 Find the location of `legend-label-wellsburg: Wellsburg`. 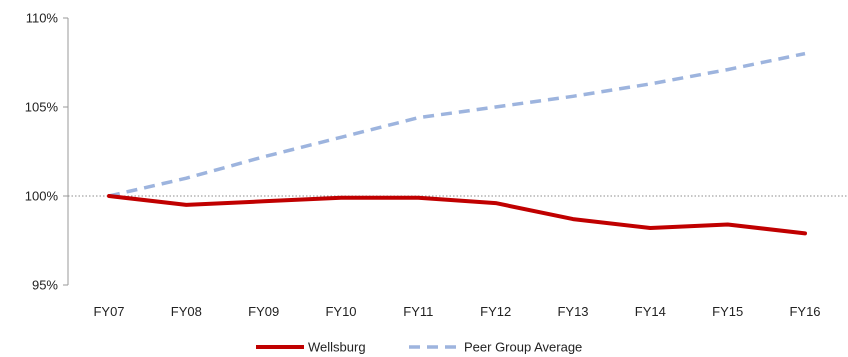

legend-label-wellsburg: Wellsburg is located at coordinates (337, 347).